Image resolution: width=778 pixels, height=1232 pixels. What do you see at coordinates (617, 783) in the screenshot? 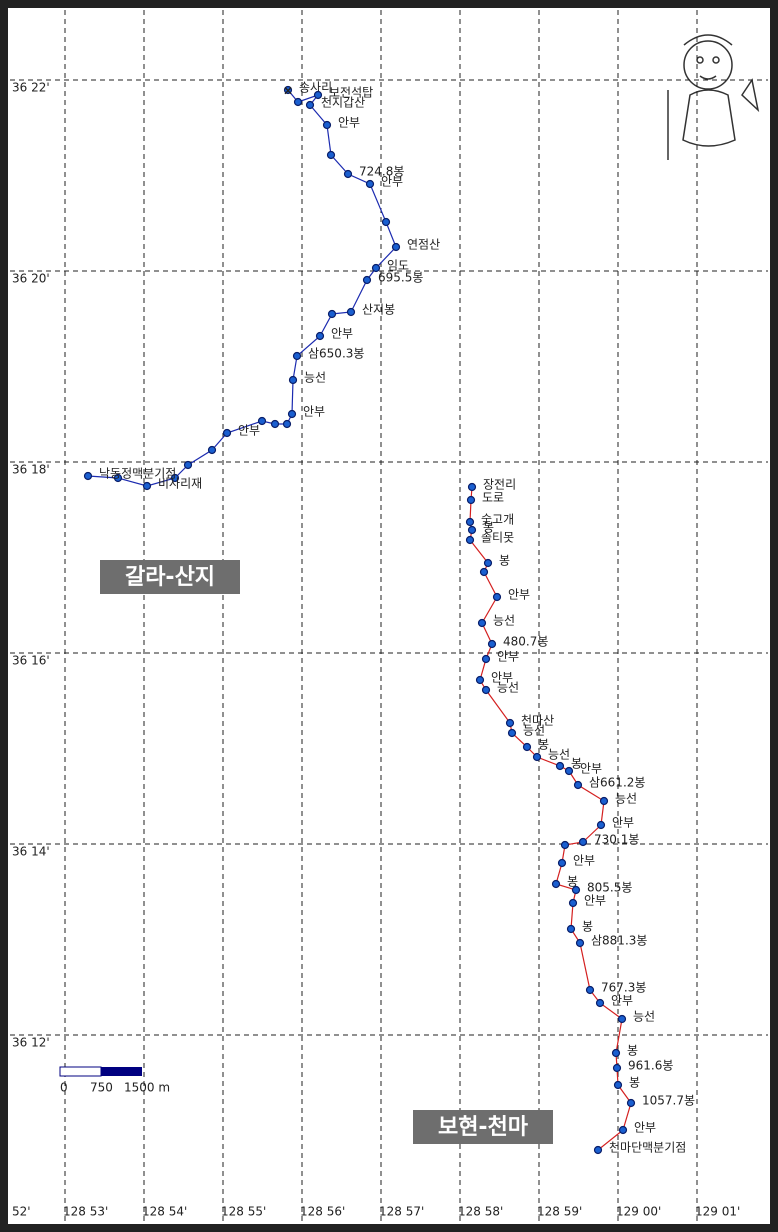
I see `waypoint-label: 삼661.2봉` at bounding box center [617, 783].